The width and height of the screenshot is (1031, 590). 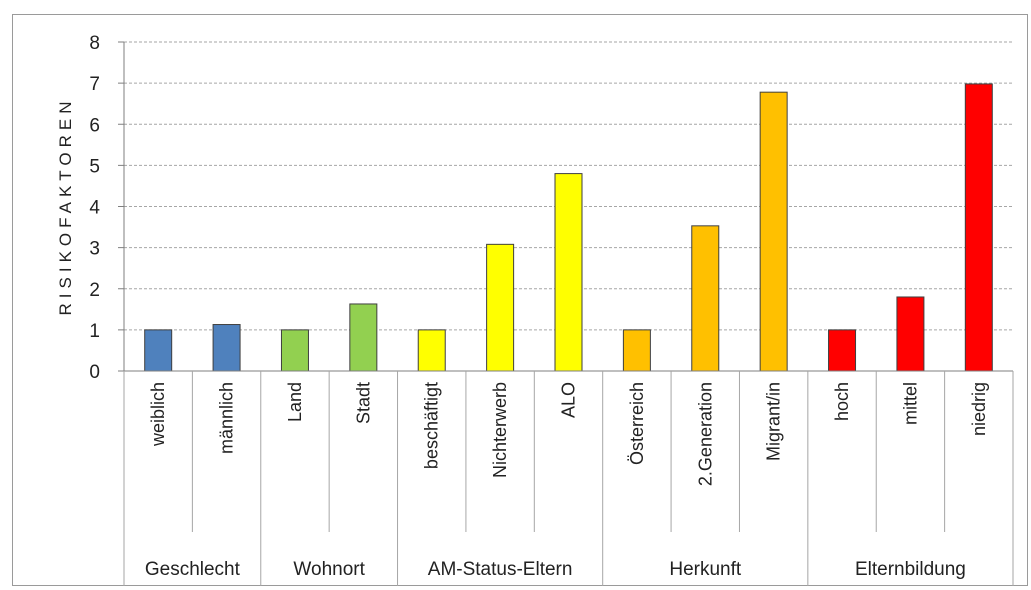 What do you see at coordinates (910, 569) in the screenshot?
I see `group-label: Elternbildung` at bounding box center [910, 569].